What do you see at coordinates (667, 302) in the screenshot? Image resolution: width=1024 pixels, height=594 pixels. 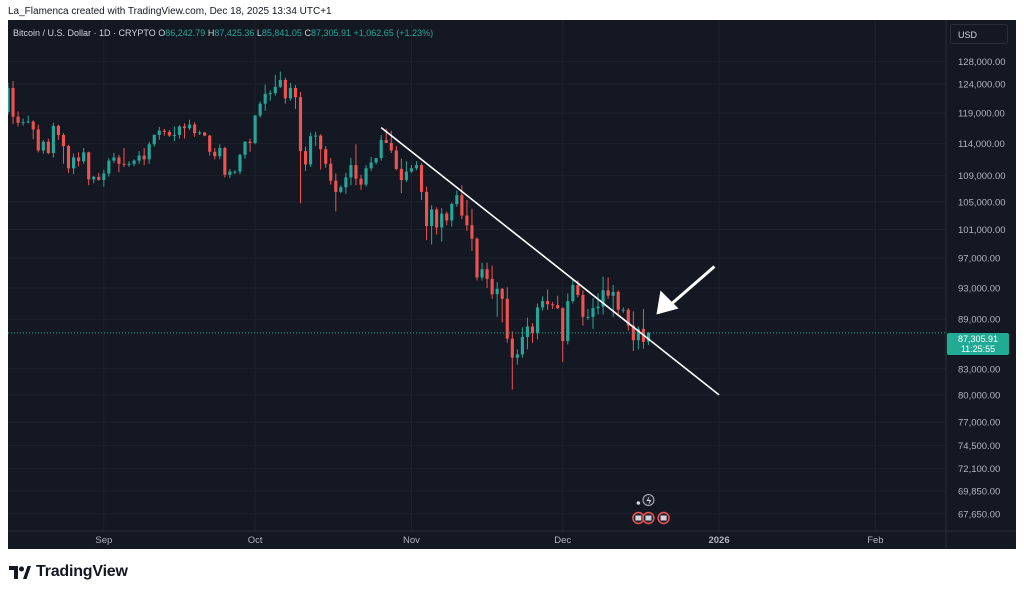 I see `annotation-arrow-head` at bounding box center [667, 302].